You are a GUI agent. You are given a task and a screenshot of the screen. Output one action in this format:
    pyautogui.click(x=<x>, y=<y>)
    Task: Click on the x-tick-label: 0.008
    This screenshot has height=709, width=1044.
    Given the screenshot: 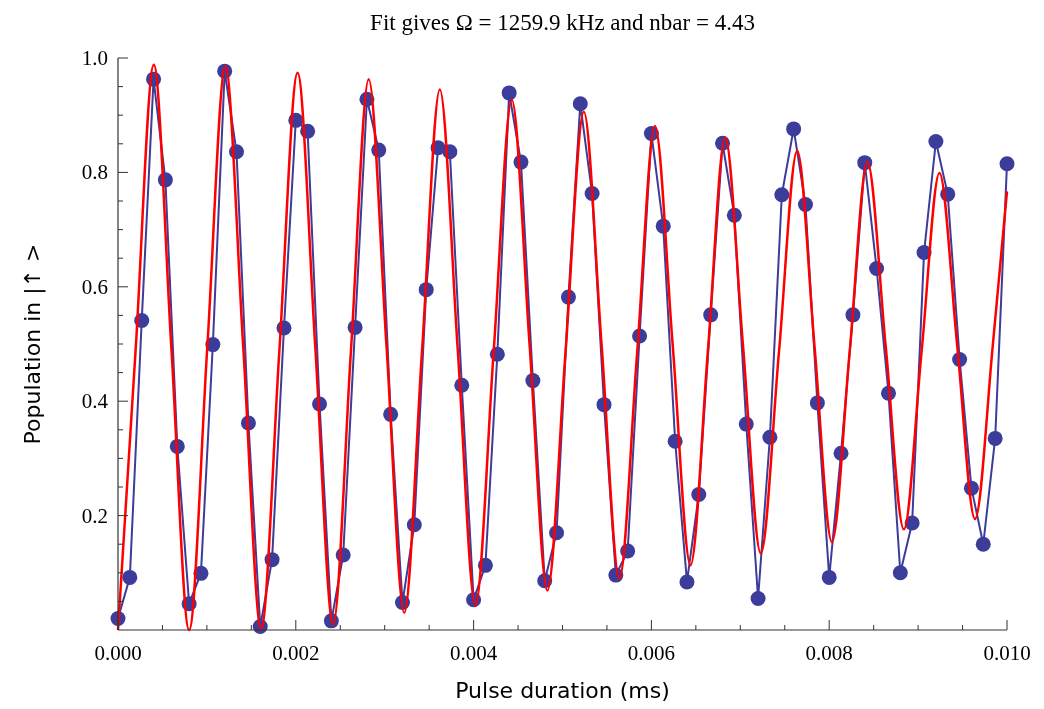 What is the action you would take?
    pyautogui.click(x=829, y=653)
    